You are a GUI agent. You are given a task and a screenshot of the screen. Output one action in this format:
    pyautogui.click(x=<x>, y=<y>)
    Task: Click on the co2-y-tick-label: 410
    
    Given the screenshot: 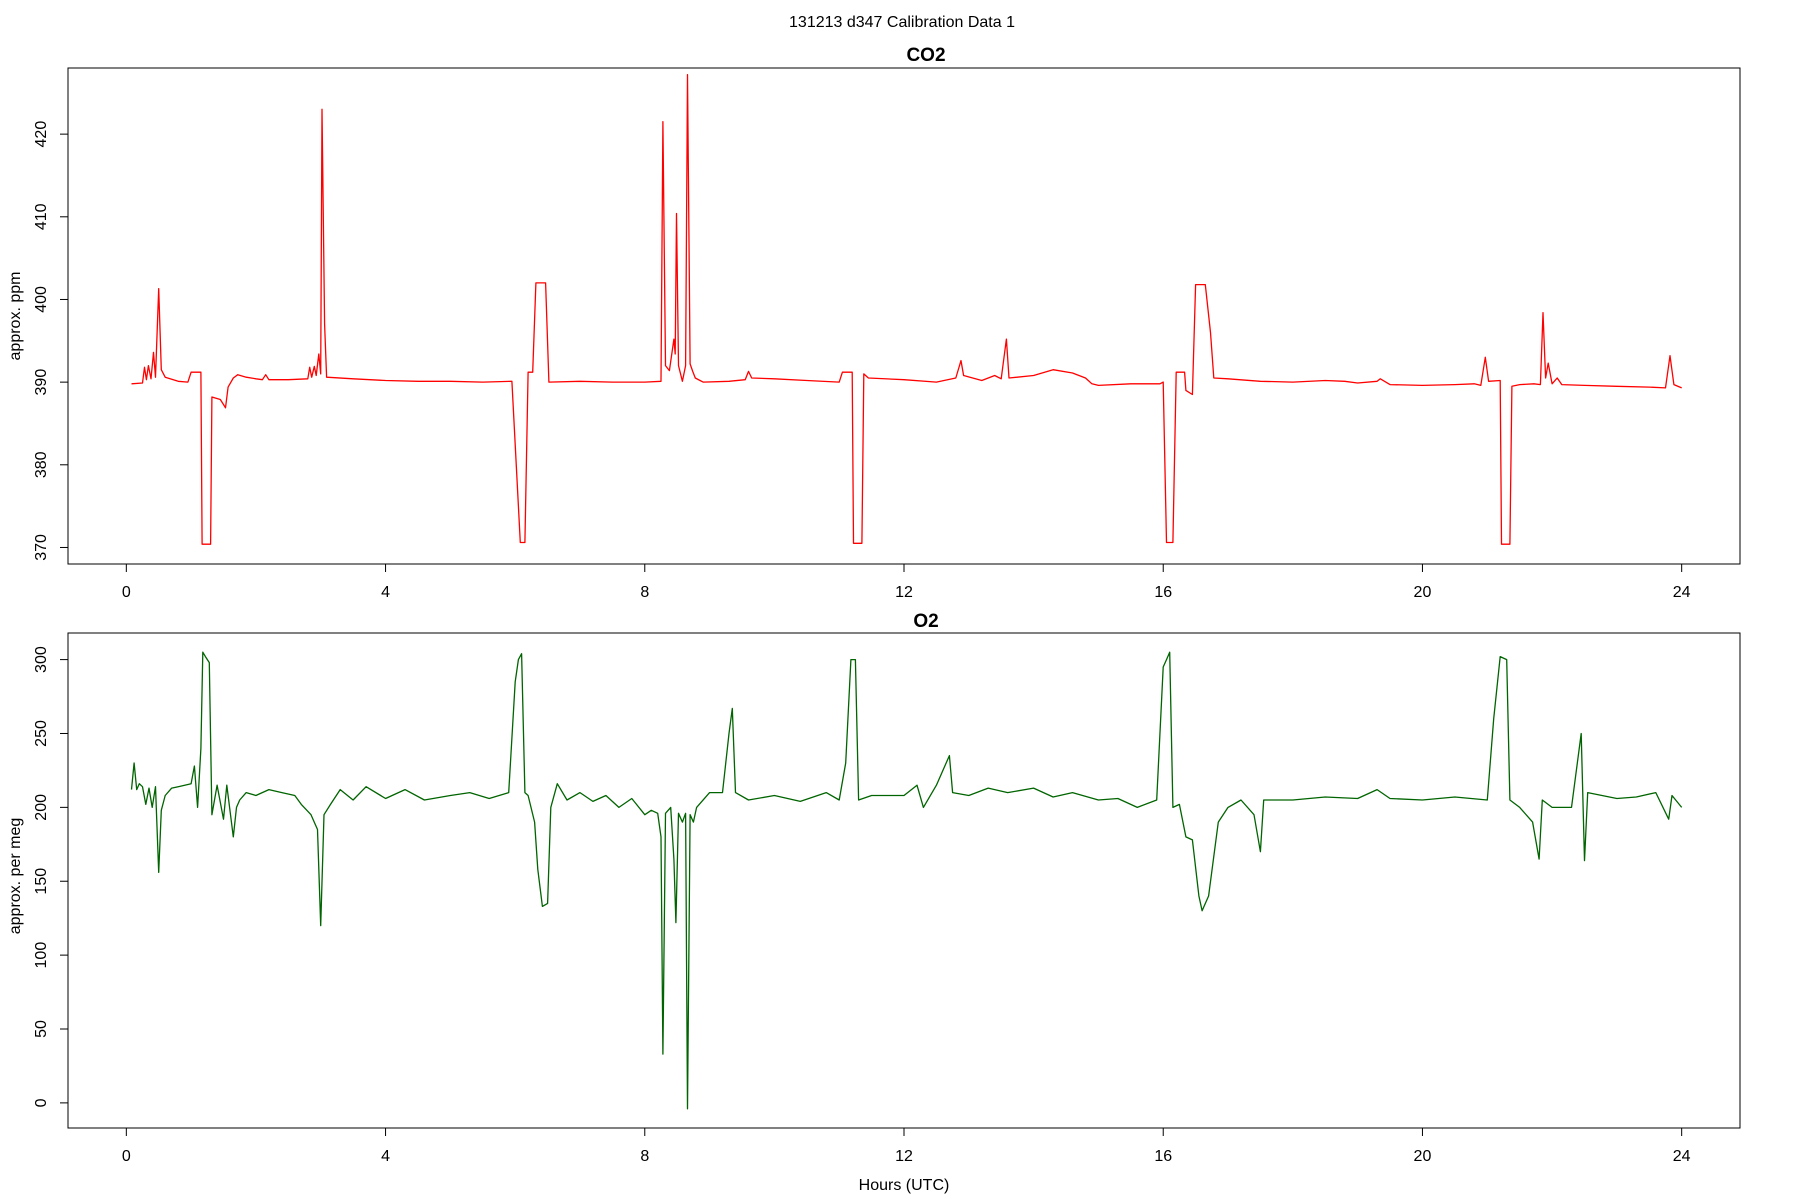 What is the action you would take?
    pyautogui.click(x=41, y=216)
    